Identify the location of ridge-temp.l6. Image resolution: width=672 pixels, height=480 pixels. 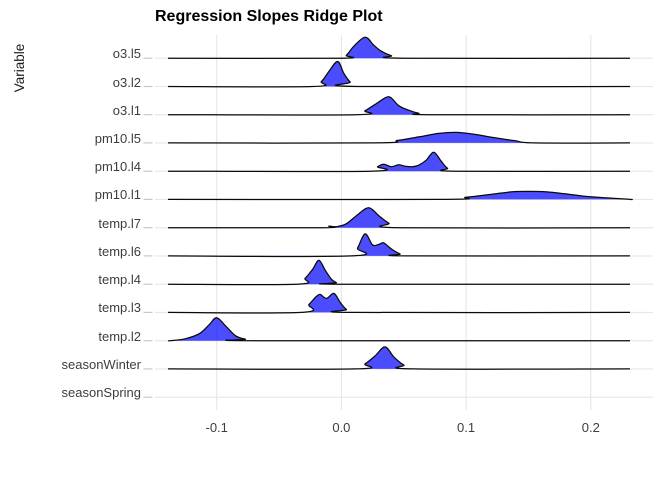
(399, 245).